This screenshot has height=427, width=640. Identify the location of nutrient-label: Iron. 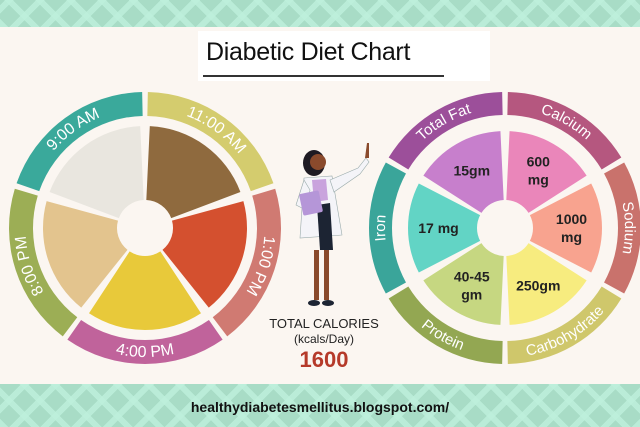
(381, 228).